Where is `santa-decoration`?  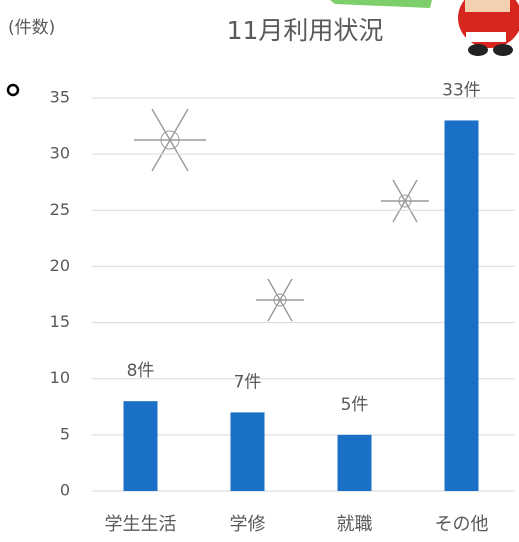
santa-decoration is located at coordinates (488, 28).